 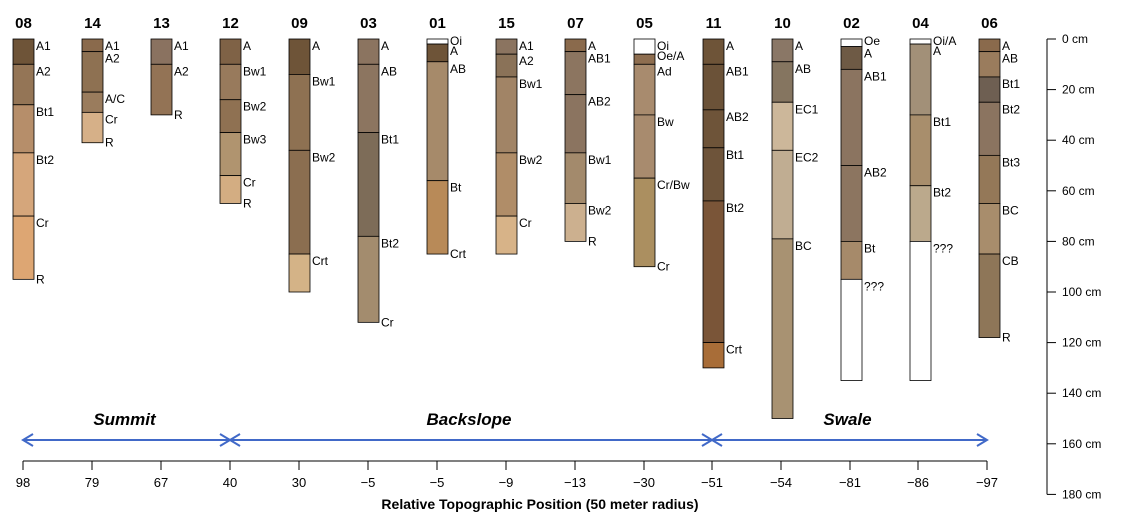 What do you see at coordinates (987, 482) in the screenshot?
I see `x-tick-label: −97` at bounding box center [987, 482].